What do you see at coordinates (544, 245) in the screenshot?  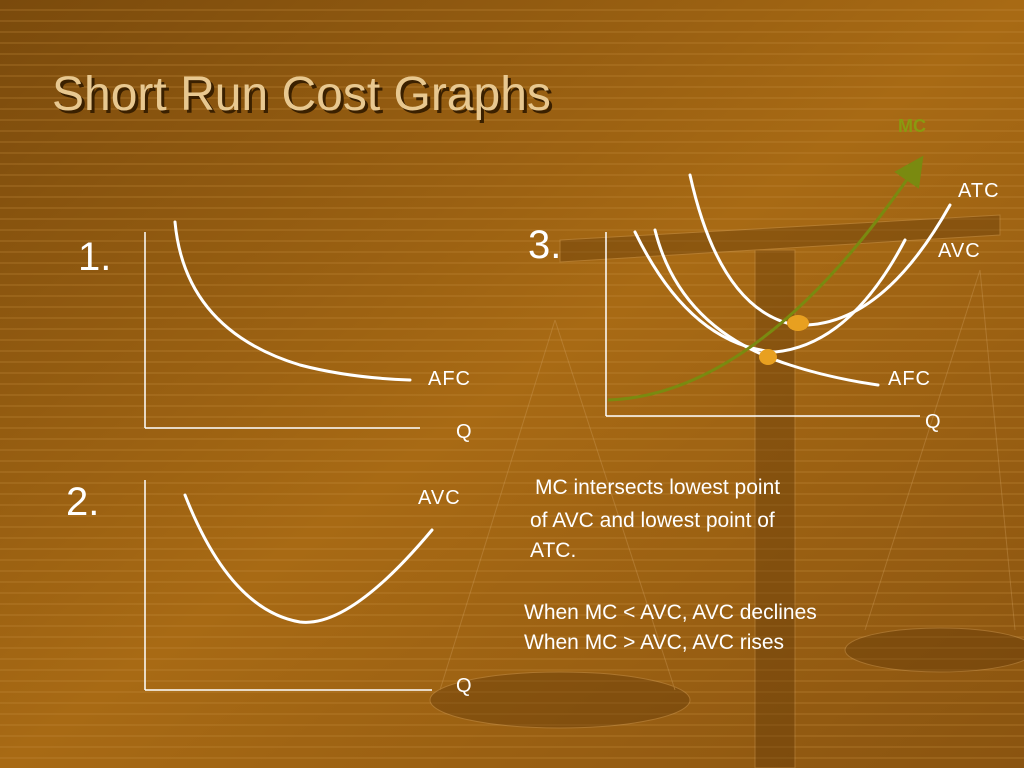 I see `graph-number: 3.` at bounding box center [544, 245].